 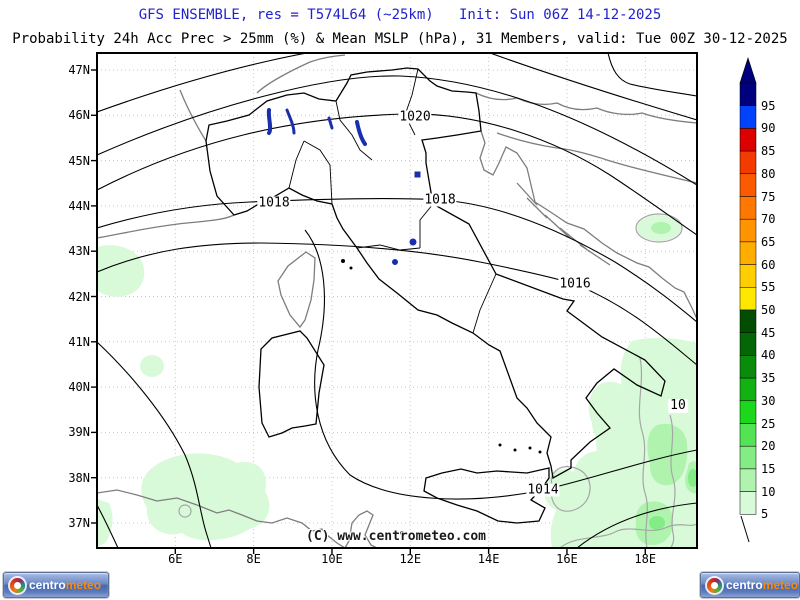 What do you see at coordinates (105, 523) in the screenshot?
I see `green-patch-left-bottom` at bounding box center [105, 523].